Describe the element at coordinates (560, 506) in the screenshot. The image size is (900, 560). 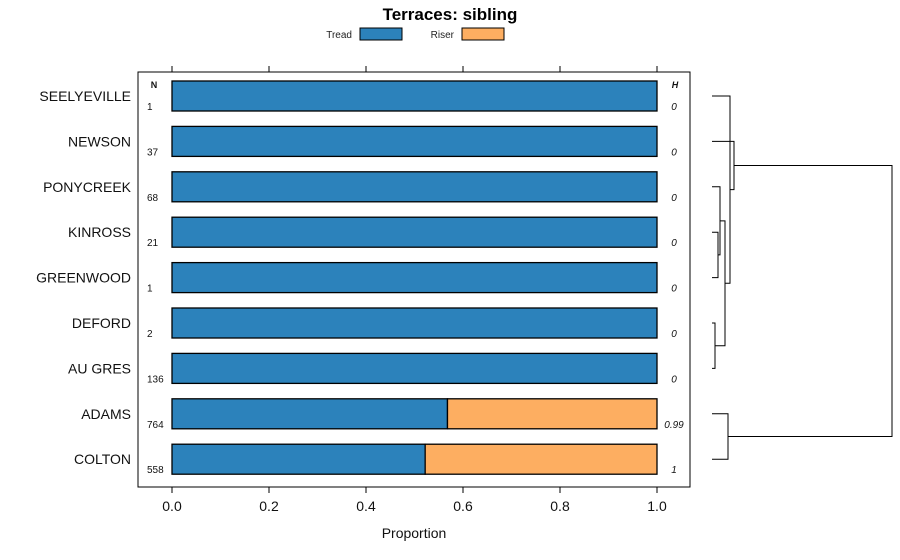
I see `x-tick-label: 0.8` at that location.